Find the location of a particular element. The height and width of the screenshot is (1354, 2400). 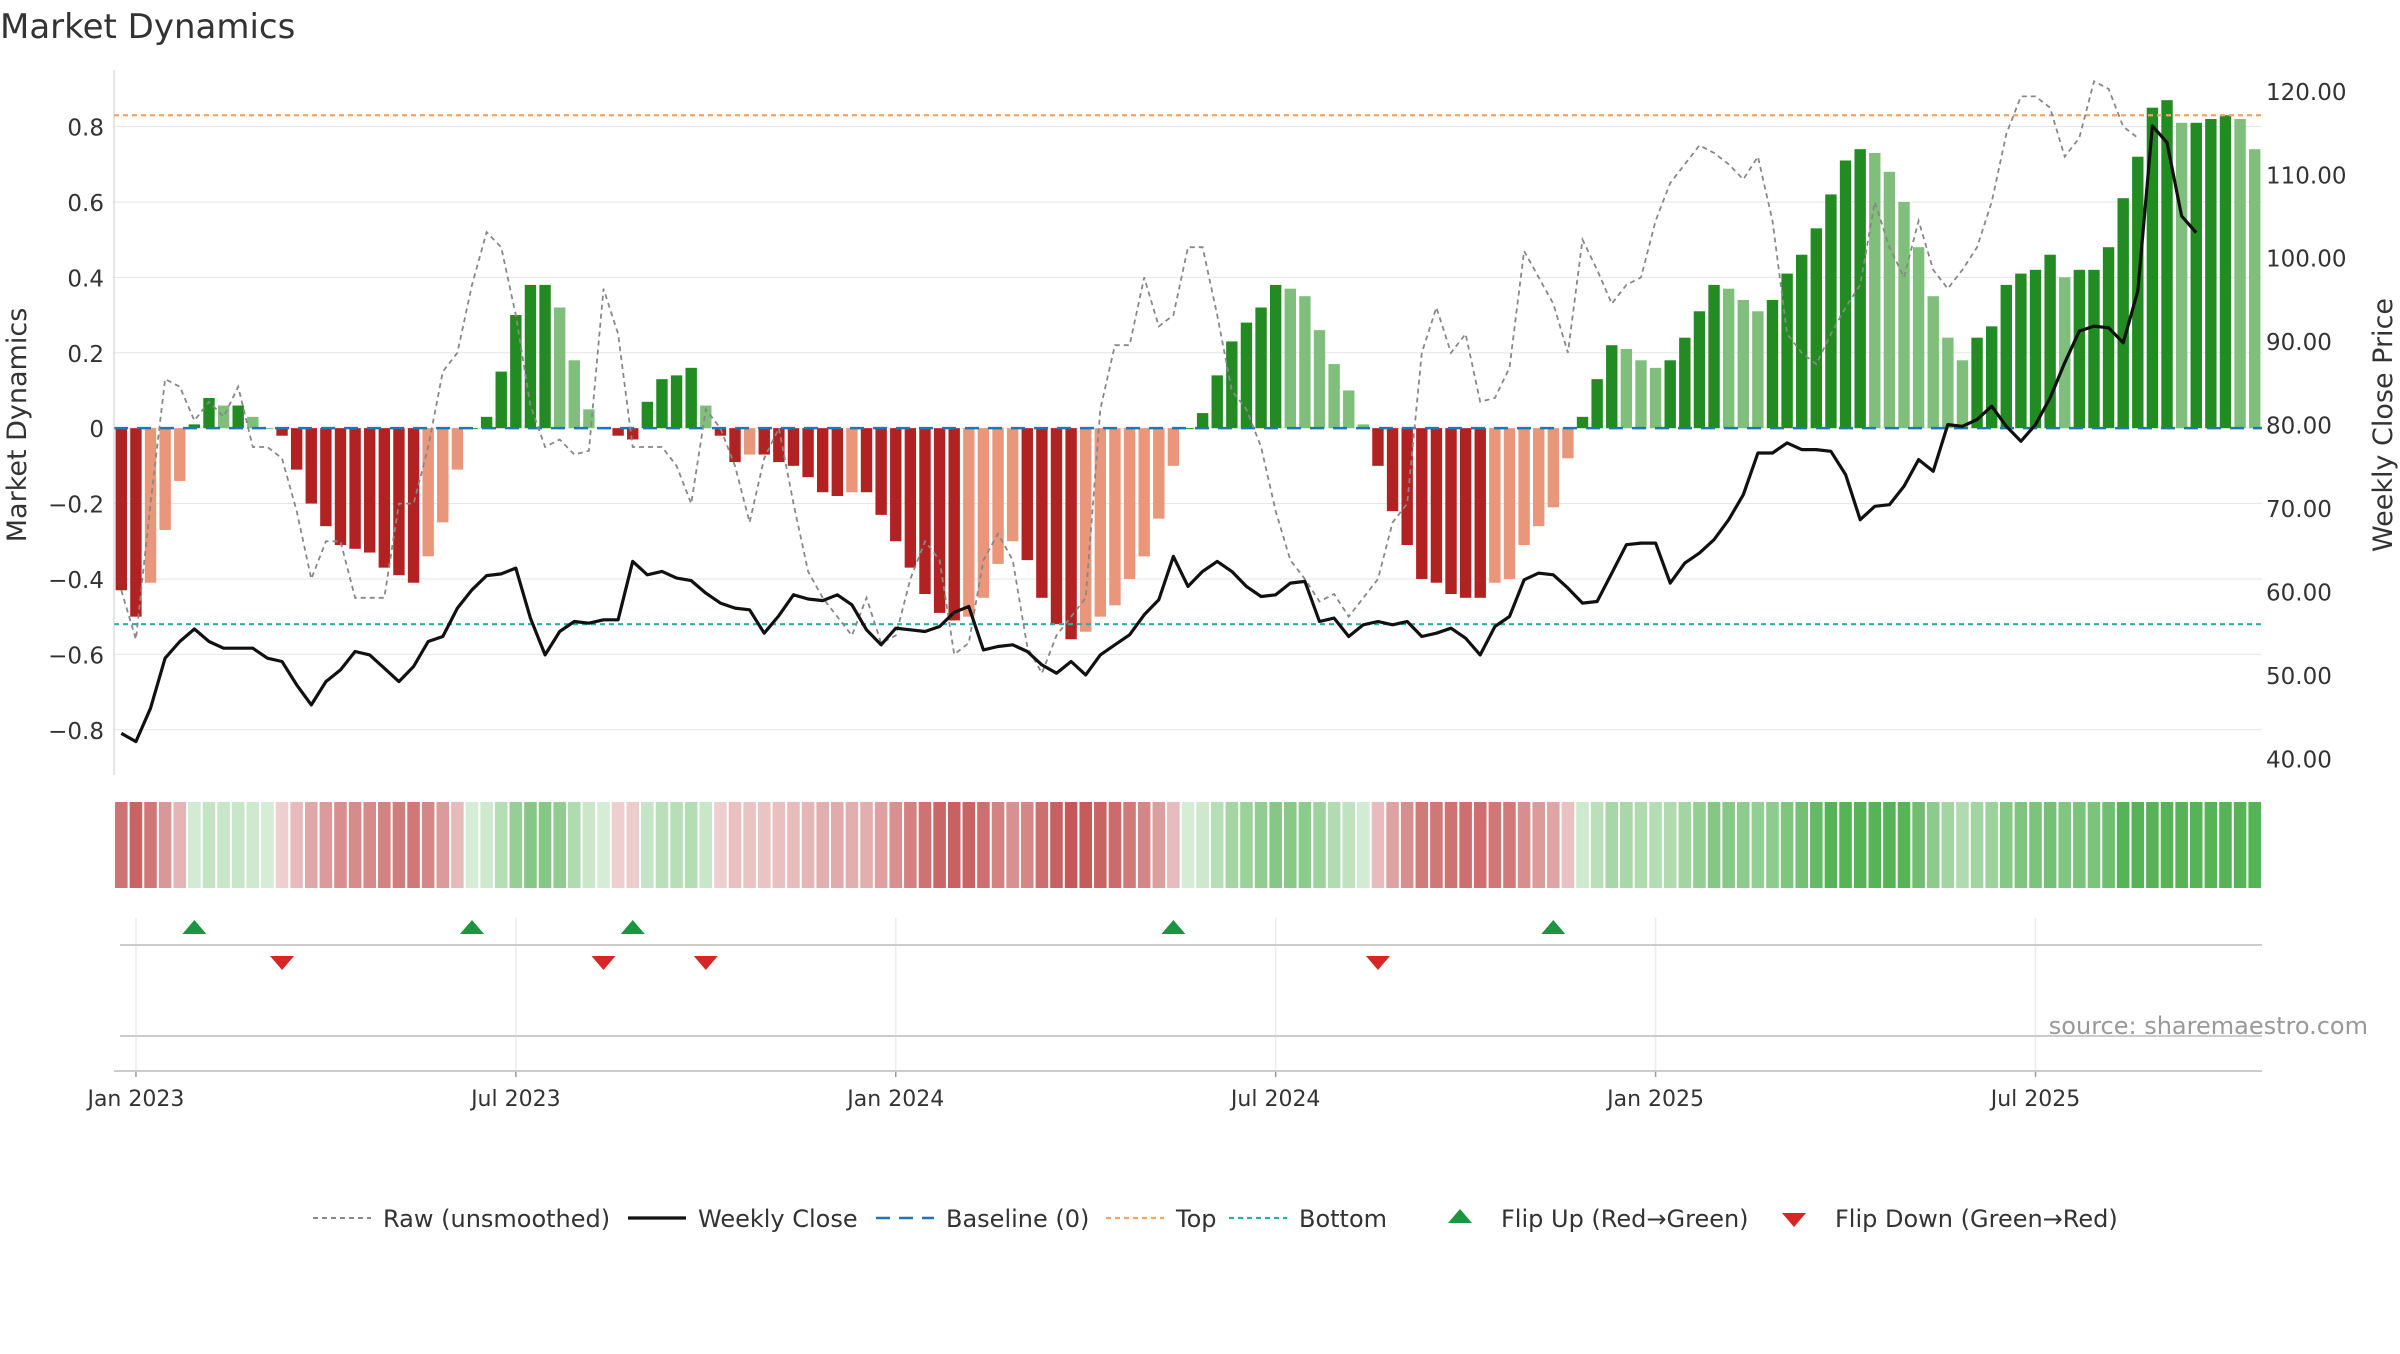

y2-tick-label: 50.00 is located at coordinates (2299, 677).